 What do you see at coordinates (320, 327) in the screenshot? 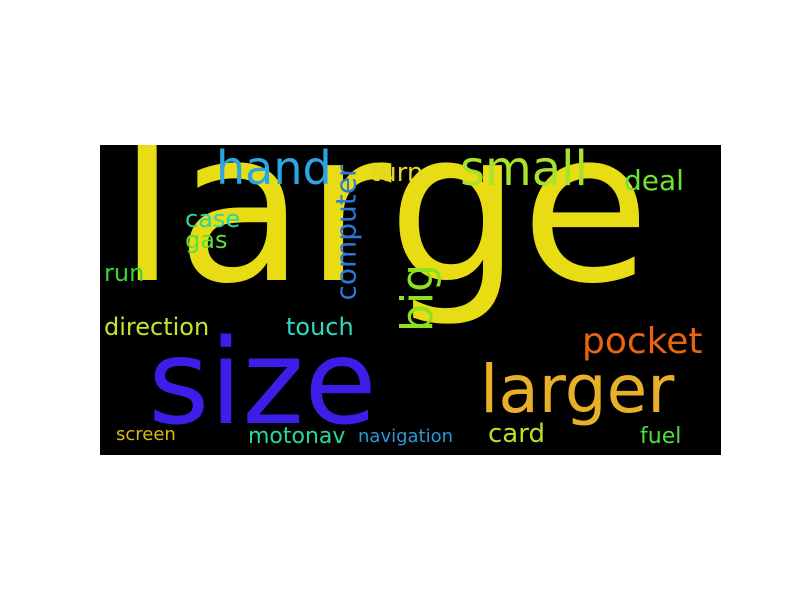
I see `word-touch: touch` at bounding box center [320, 327].